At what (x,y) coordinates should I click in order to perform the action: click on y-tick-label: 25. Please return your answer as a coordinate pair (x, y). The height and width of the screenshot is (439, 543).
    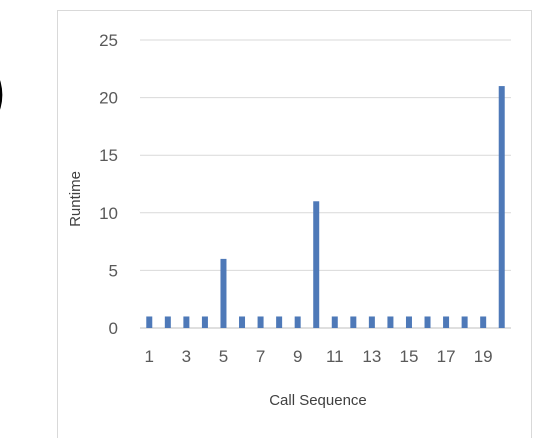
    Looking at the image, I should click on (108, 40).